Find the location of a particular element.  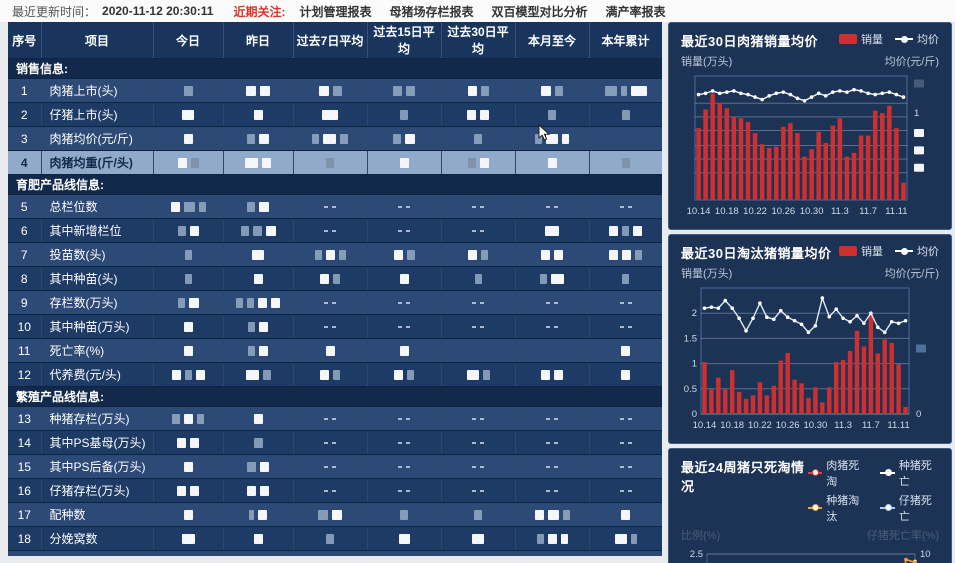

row-label: 投苗数(头) is located at coordinates (97, 254).